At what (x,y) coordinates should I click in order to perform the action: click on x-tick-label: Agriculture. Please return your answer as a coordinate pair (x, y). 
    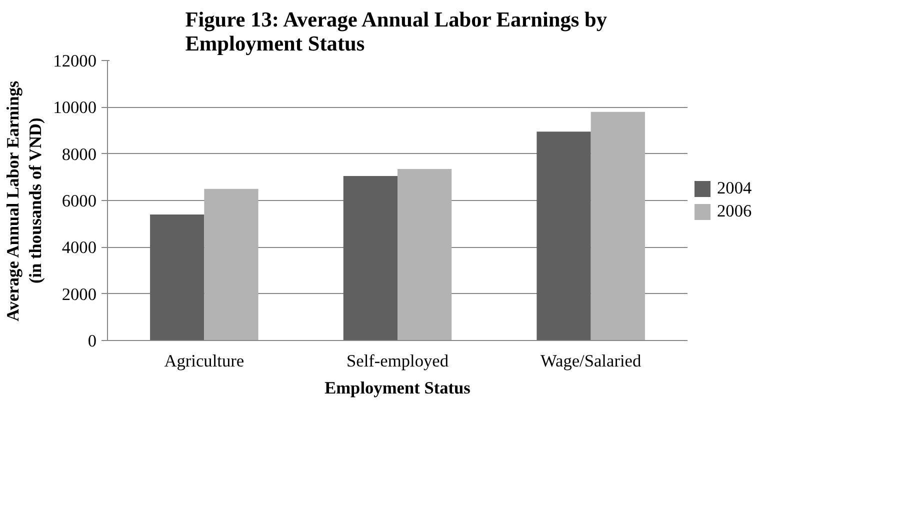
    Looking at the image, I should click on (204, 361).